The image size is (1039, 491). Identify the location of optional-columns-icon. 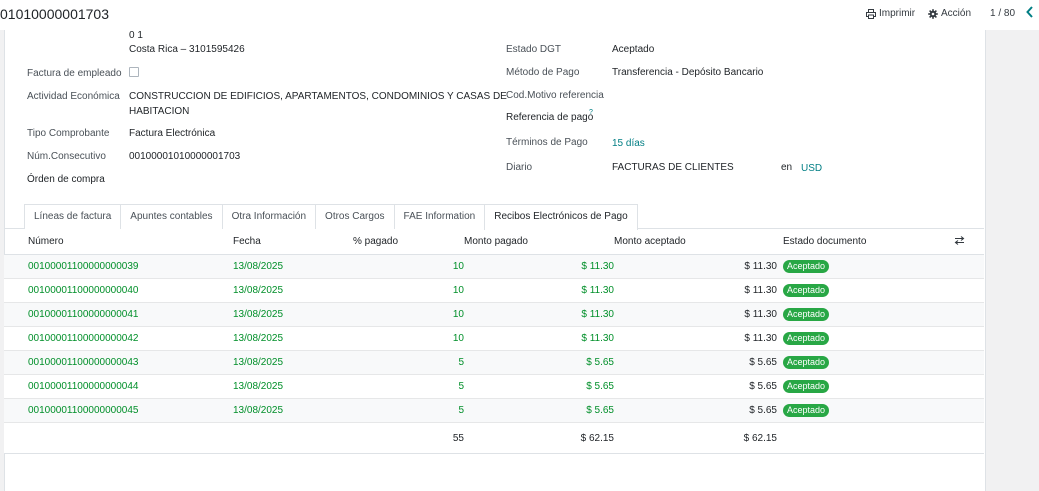
(959, 240).